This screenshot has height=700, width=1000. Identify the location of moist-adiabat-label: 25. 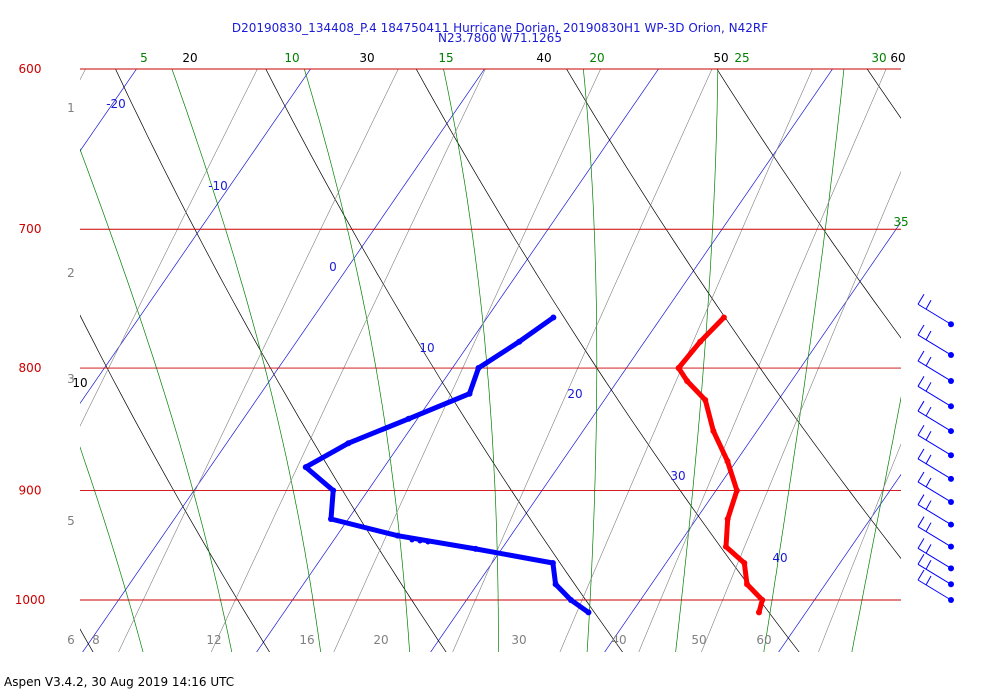
(741, 58).